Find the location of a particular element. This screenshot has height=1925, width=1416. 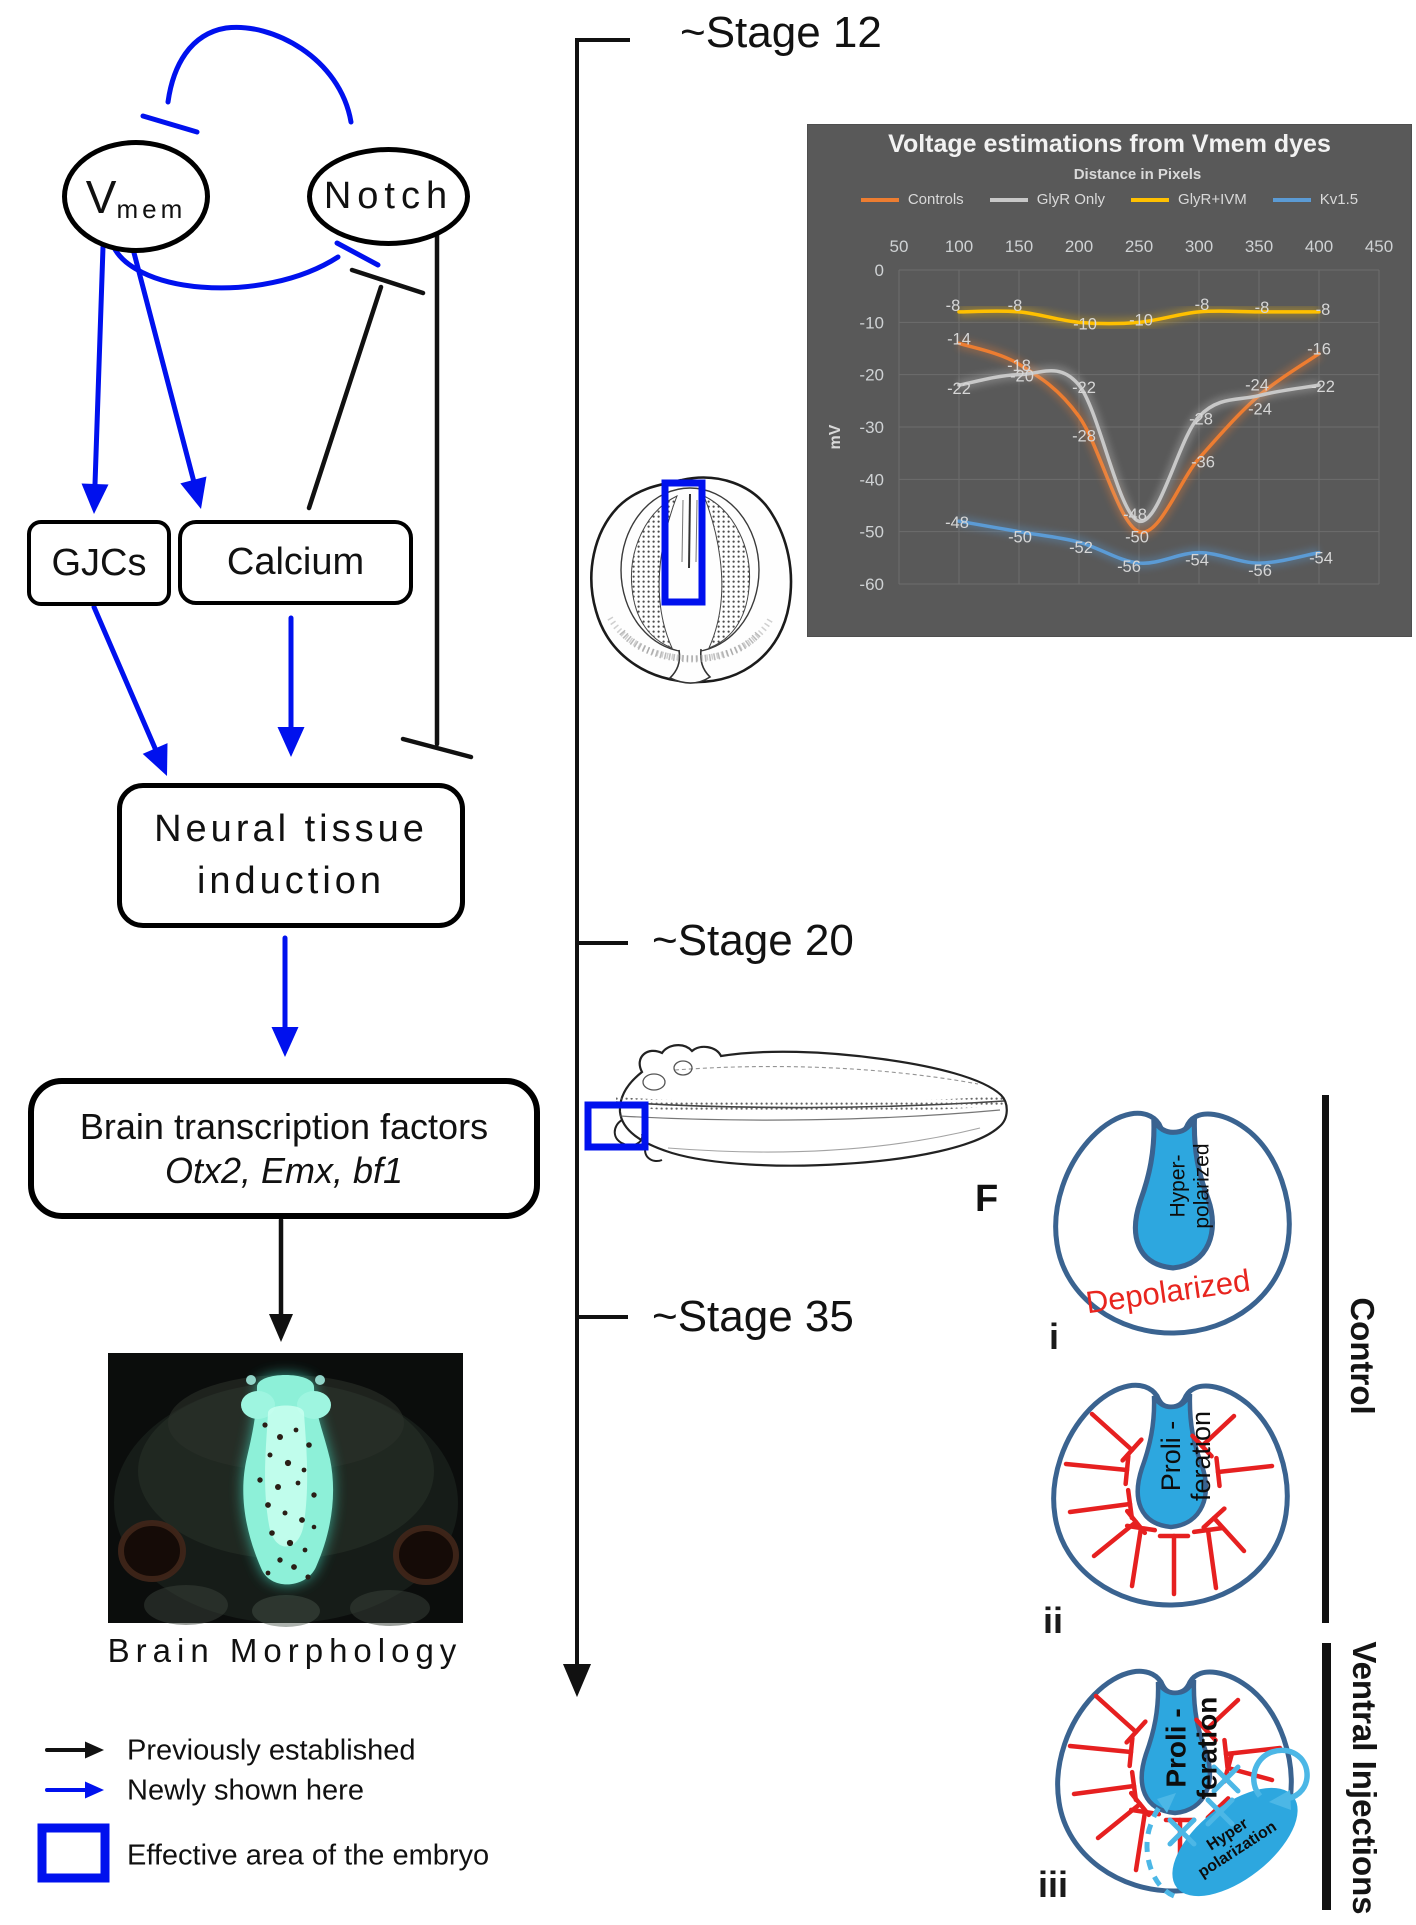

panel-ii-region-label: Proli - feration is located at coordinates (1185, 1456).